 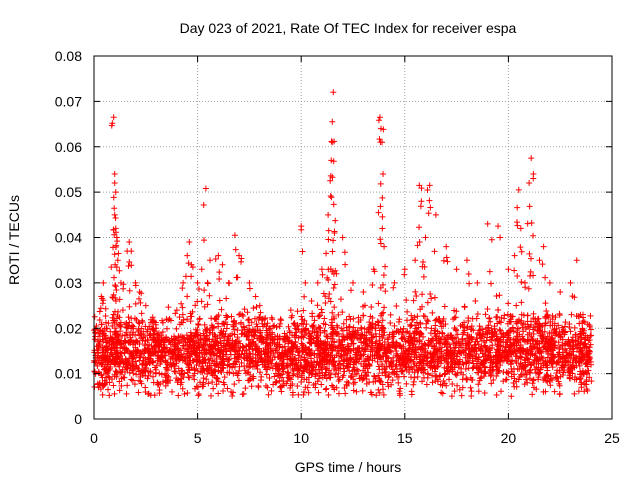 I want to click on y-tick-label: 0.02, so click(x=68, y=328).